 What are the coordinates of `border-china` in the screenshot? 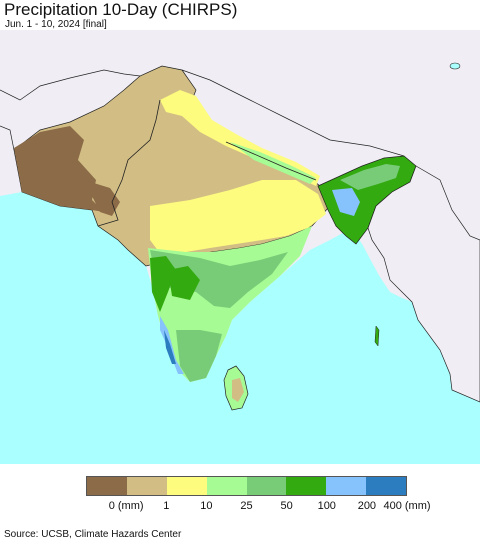 It's located at (293, 113).